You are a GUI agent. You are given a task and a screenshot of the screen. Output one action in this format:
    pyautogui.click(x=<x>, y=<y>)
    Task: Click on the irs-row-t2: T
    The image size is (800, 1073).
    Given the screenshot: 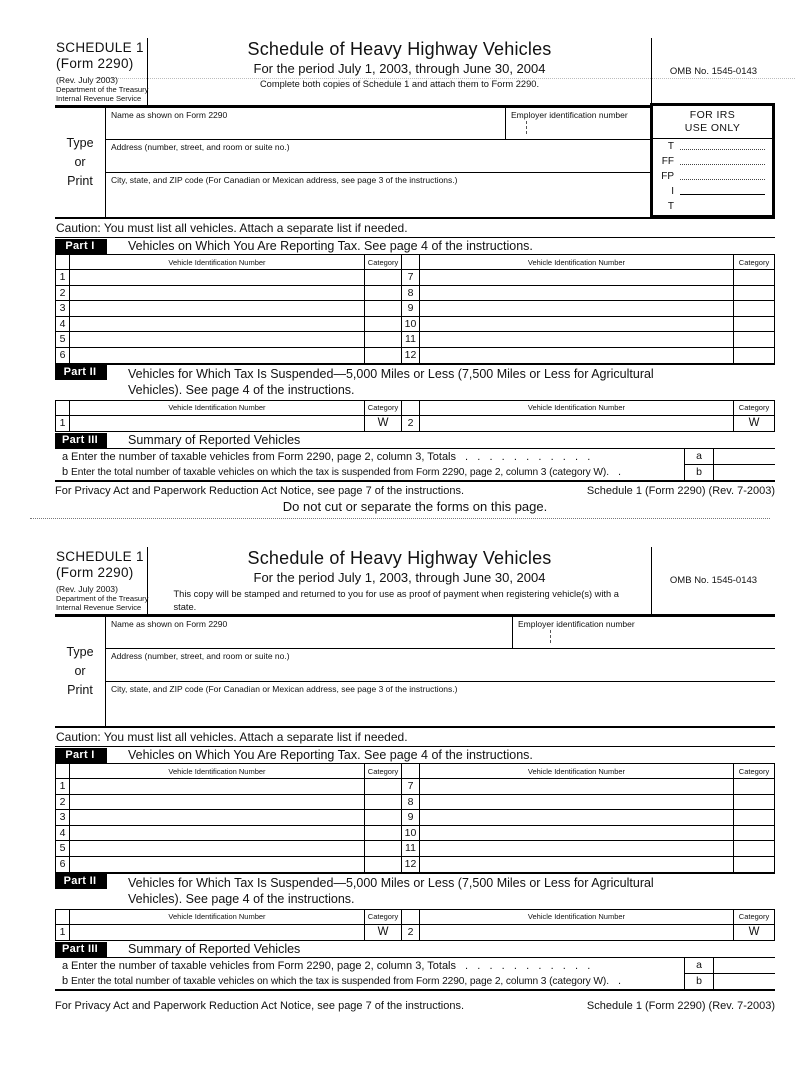 What is the action you would take?
    pyautogui.click(x=670, y=207)
    